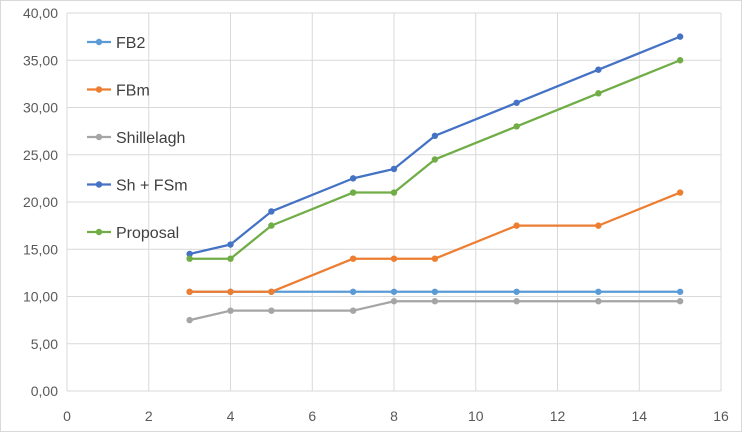 The height and width of the screenshot is (432, 742). Describe the element at coordinates (44, 344) in the screenshot. I see `y-tick-label: 5,00` at that location.